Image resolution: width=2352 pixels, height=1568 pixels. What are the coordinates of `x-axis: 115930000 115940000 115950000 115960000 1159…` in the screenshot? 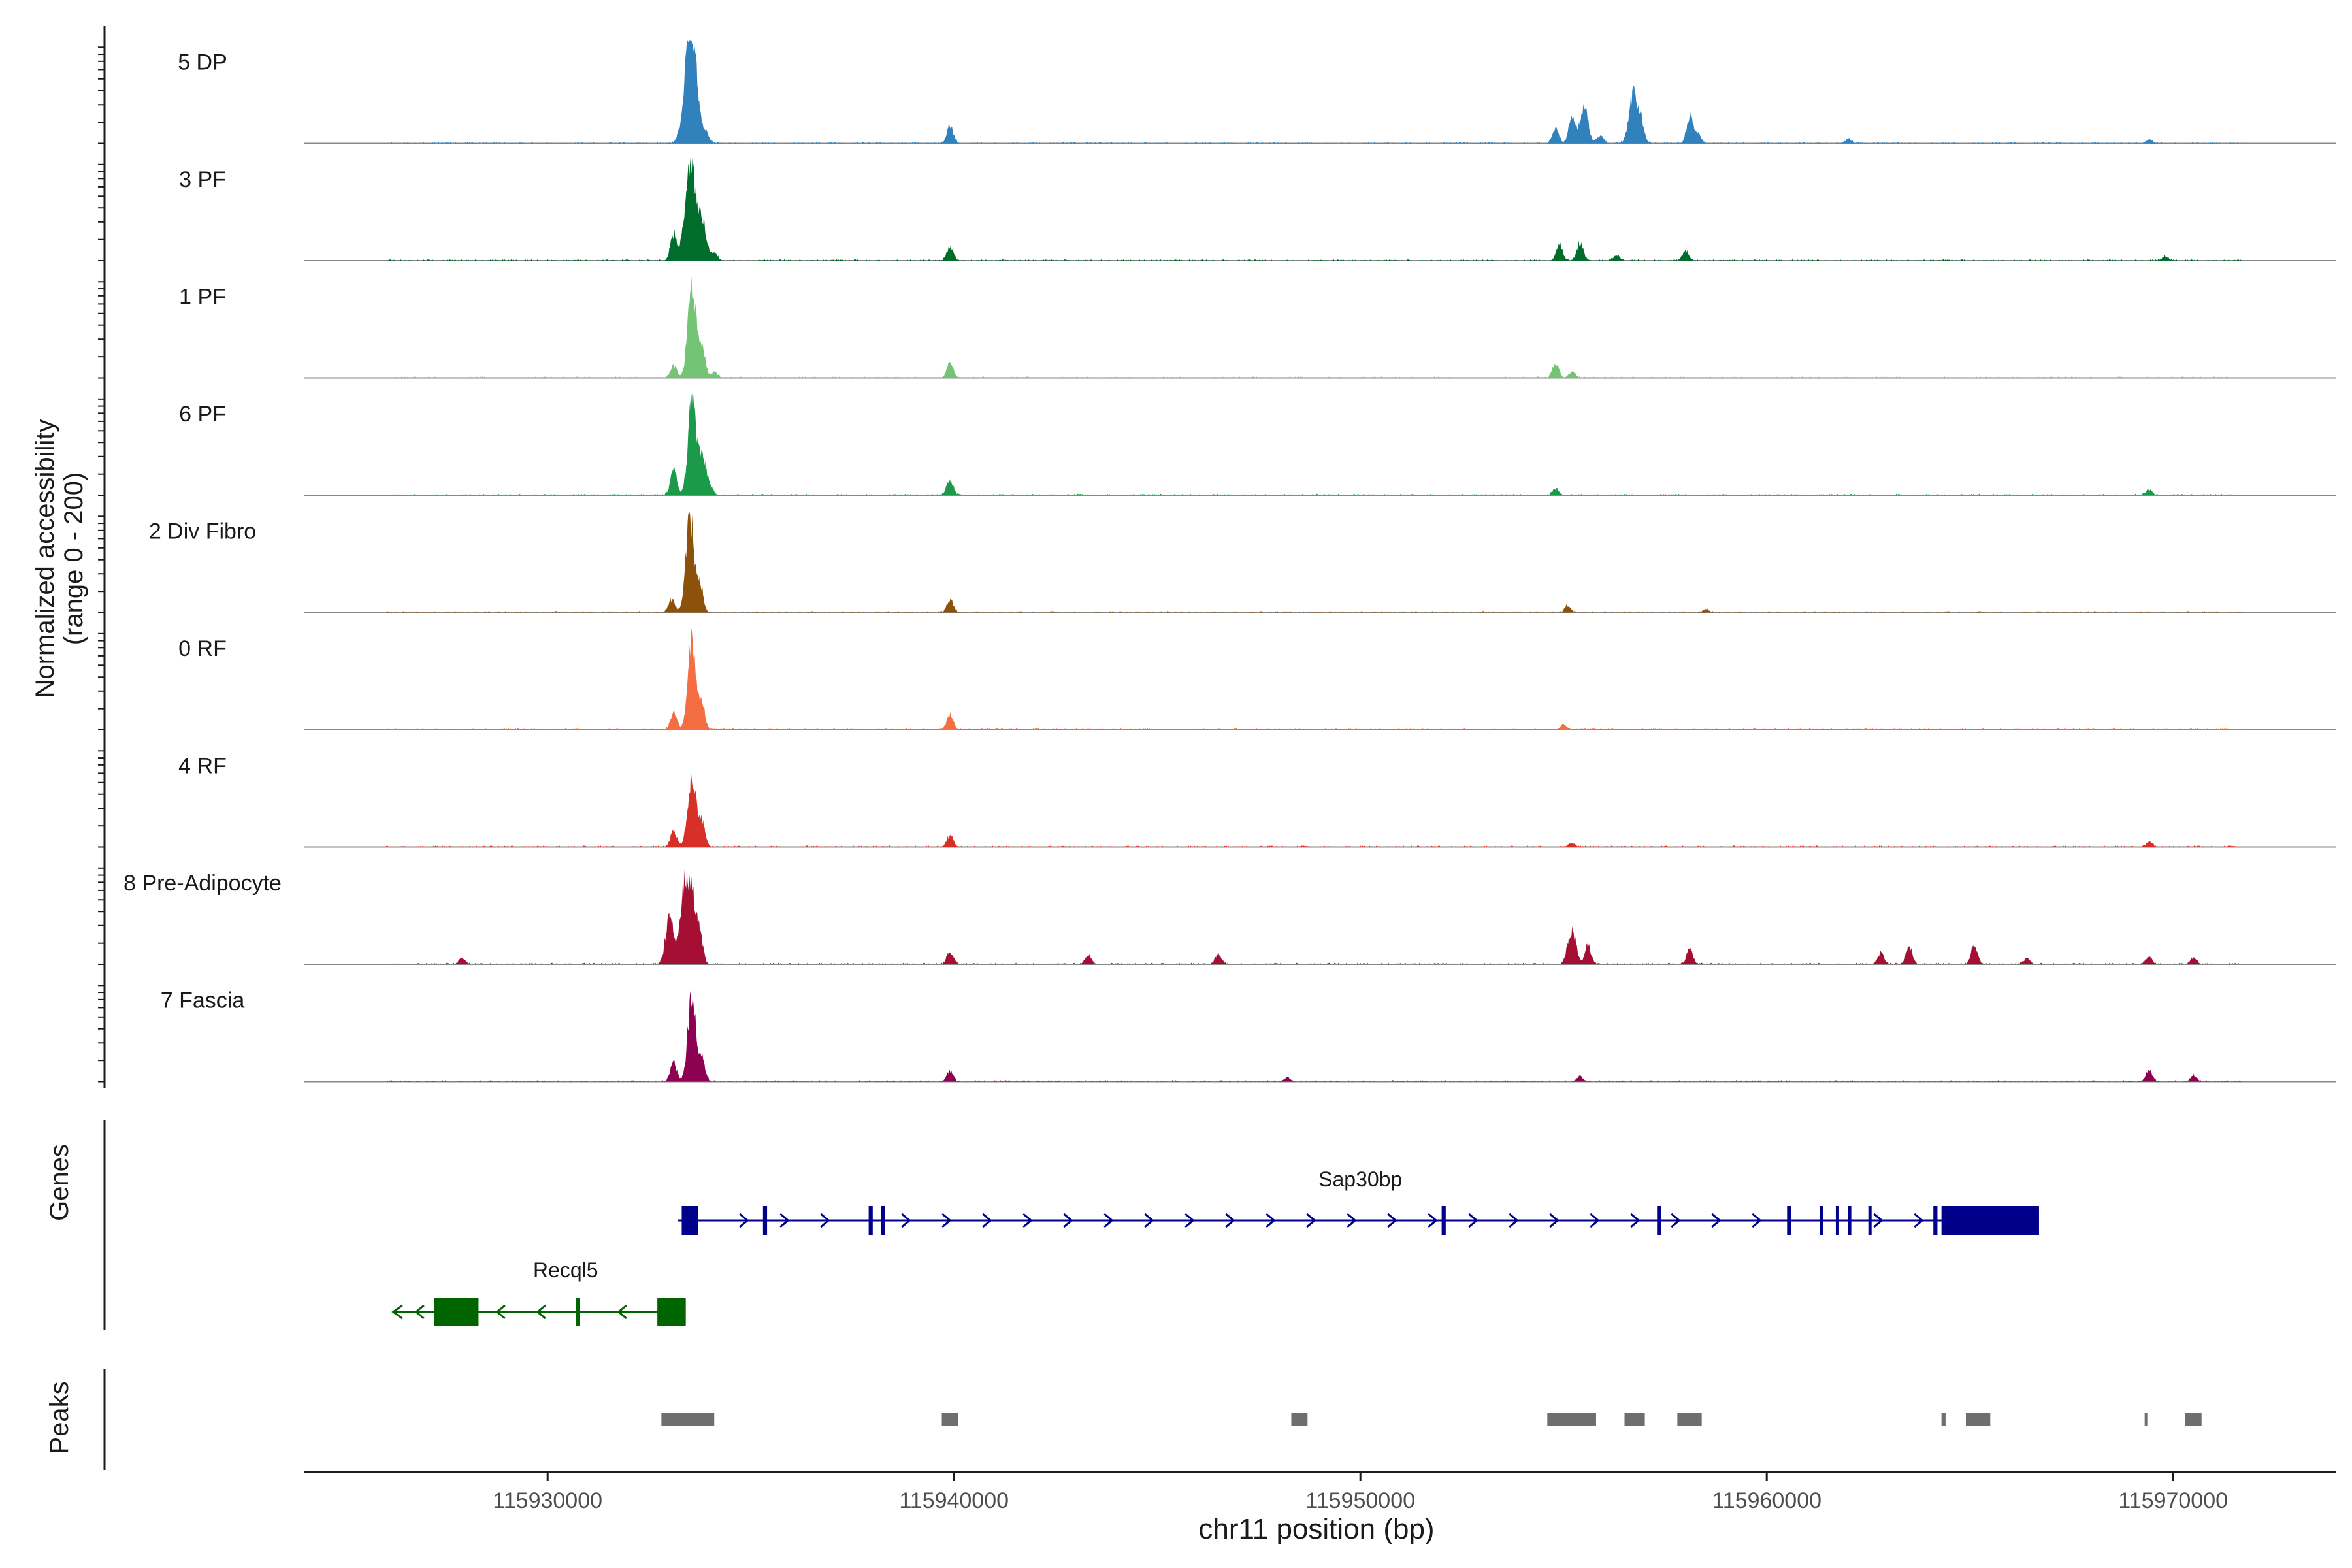 It's located at (1320, 1492).